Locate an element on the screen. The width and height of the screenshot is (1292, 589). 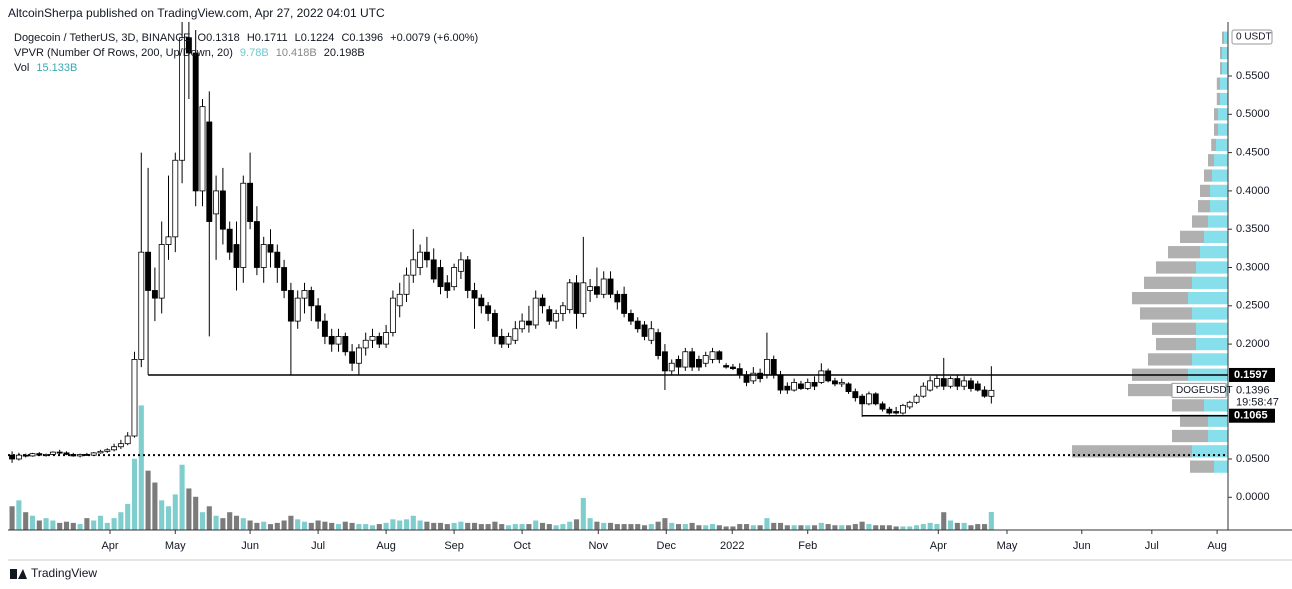
legend-change: +0.0079 (+6.00%) is located at coordinates (434, 38).